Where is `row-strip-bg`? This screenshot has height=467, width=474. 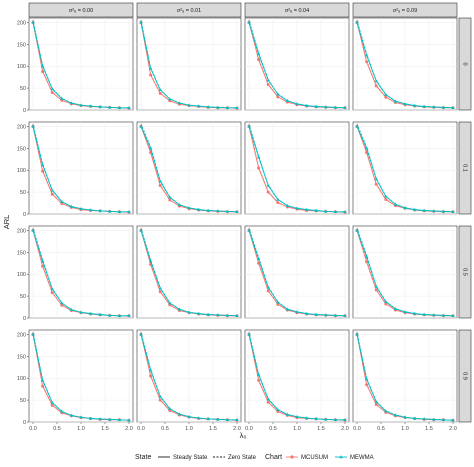
row-strip-bg is located at coordinates (465, 272).